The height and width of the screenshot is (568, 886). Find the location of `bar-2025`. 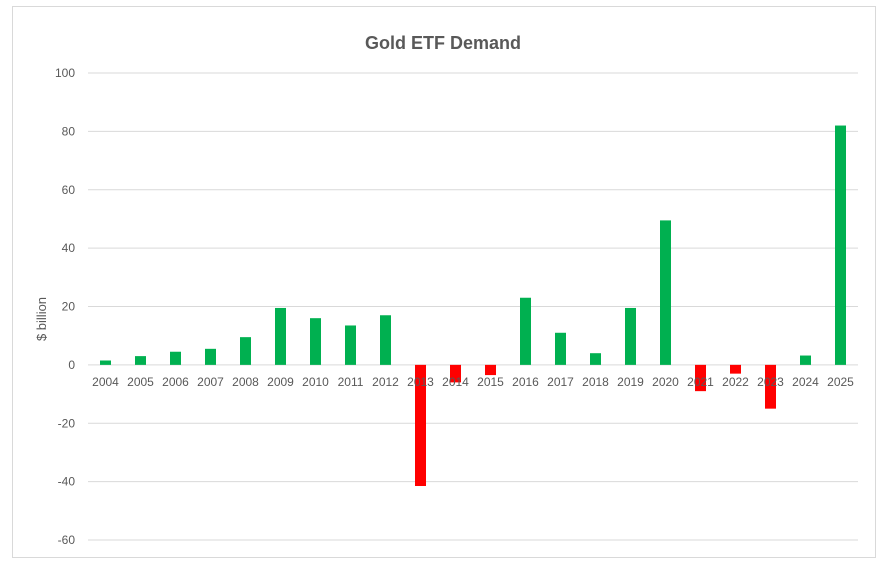

bar-2025 is located at coordinates (840, 245).